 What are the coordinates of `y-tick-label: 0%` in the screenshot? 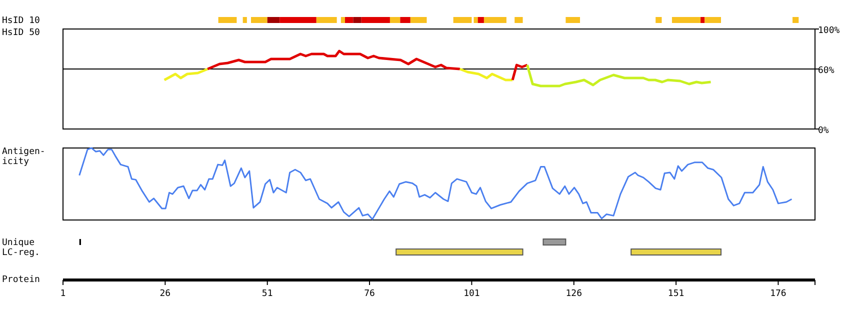 It's located at (824, 131).